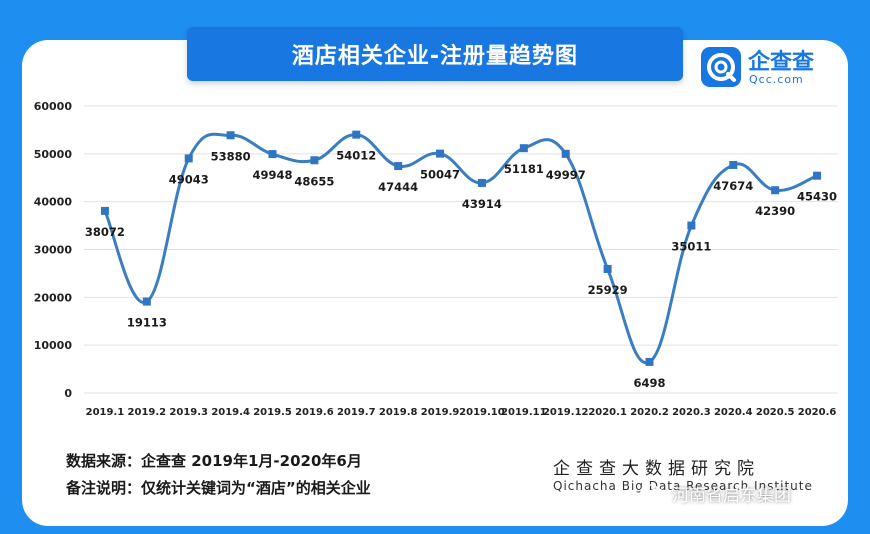 This screenshot has height=534, width=870. I want to click on x-tick-label: 2019.10, so click(482, 412).